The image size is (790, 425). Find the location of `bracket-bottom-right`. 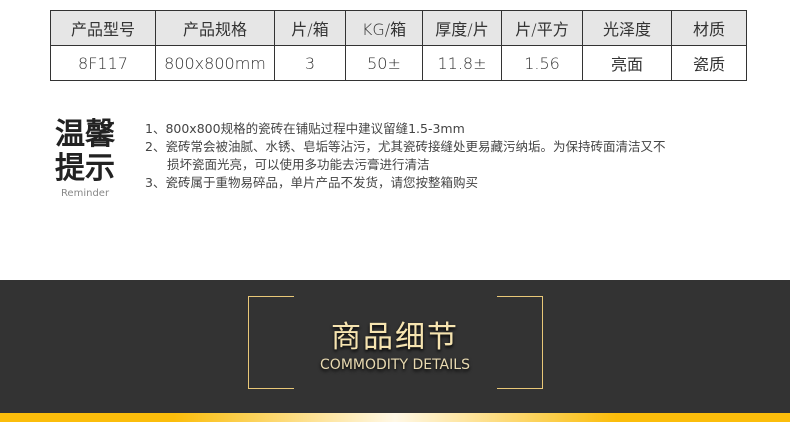

bracket-bottom-right is located at coordinates (520, 362).